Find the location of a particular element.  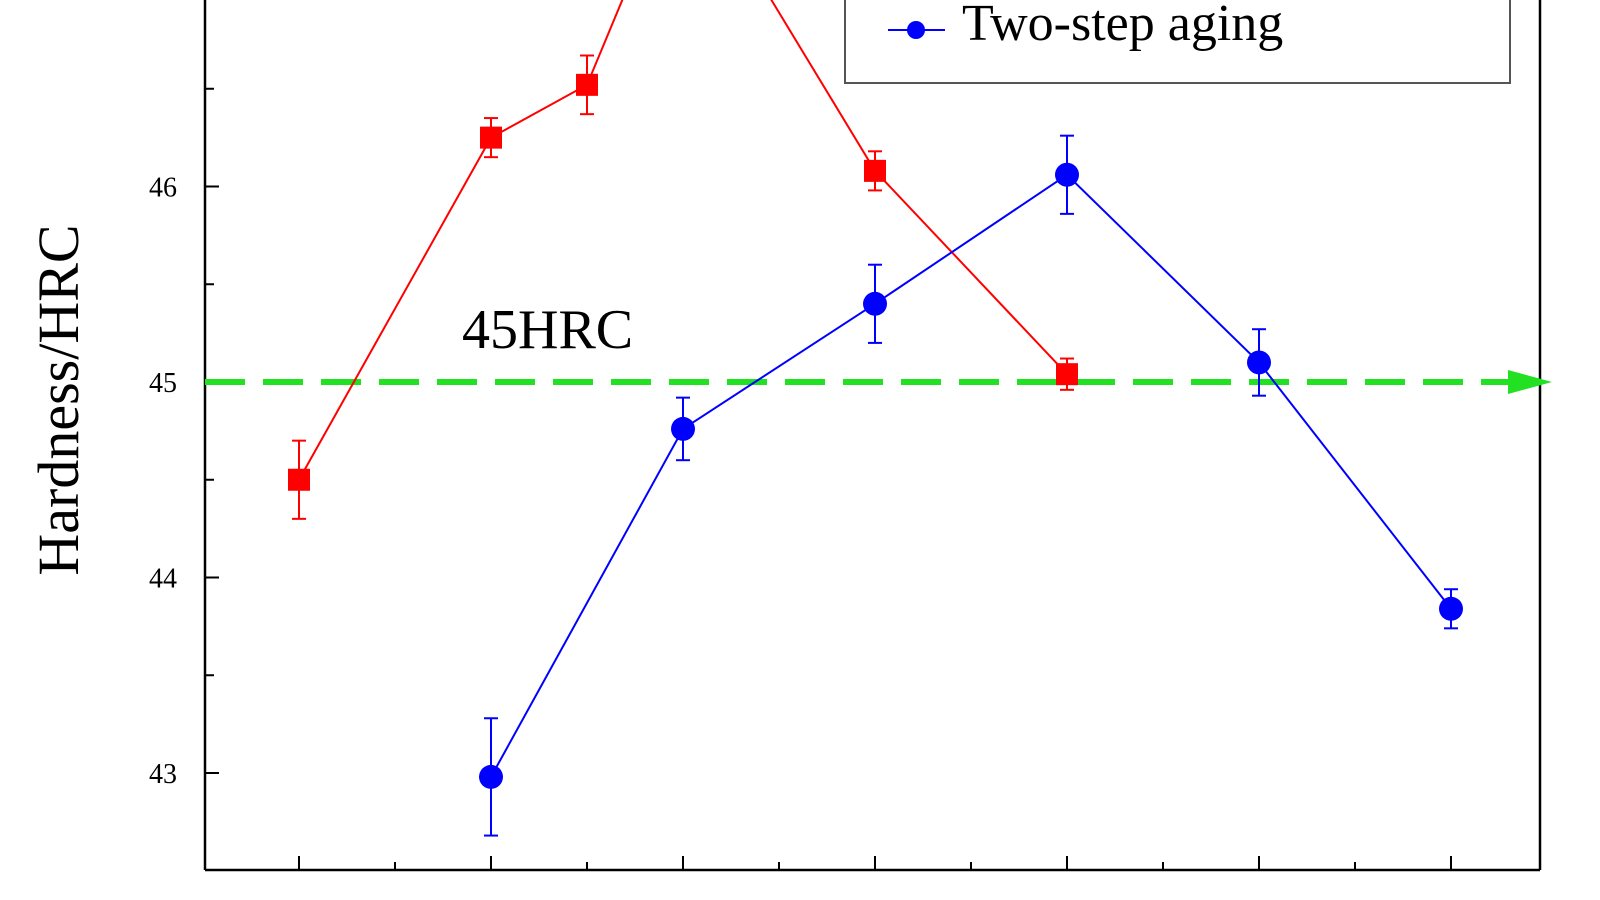

reference-line-label: 45HRC is located at coordinates (547, 330).